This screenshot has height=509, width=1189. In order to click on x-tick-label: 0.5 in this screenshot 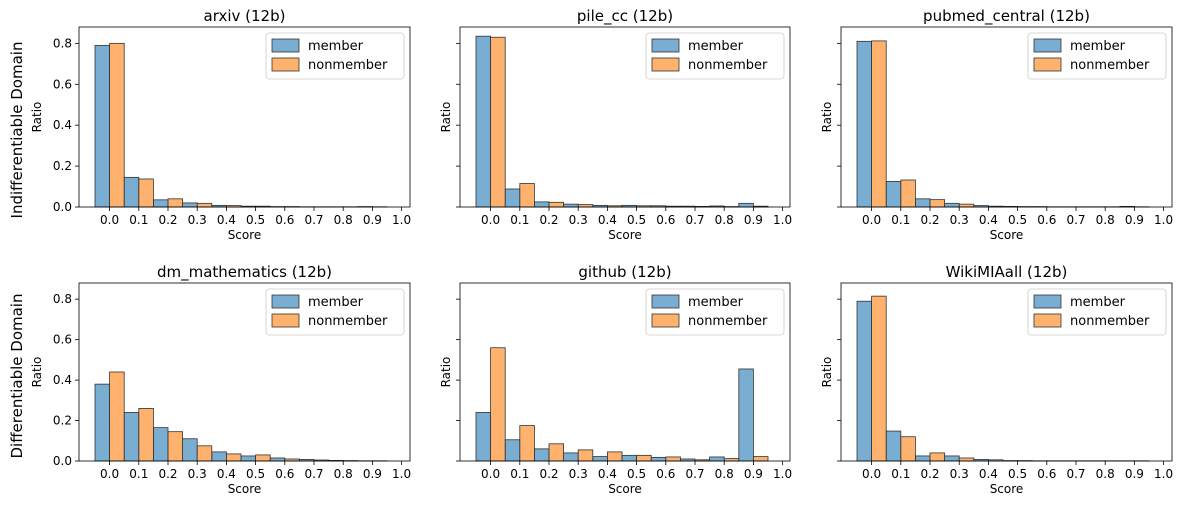, I will do `click(636, 474)`.